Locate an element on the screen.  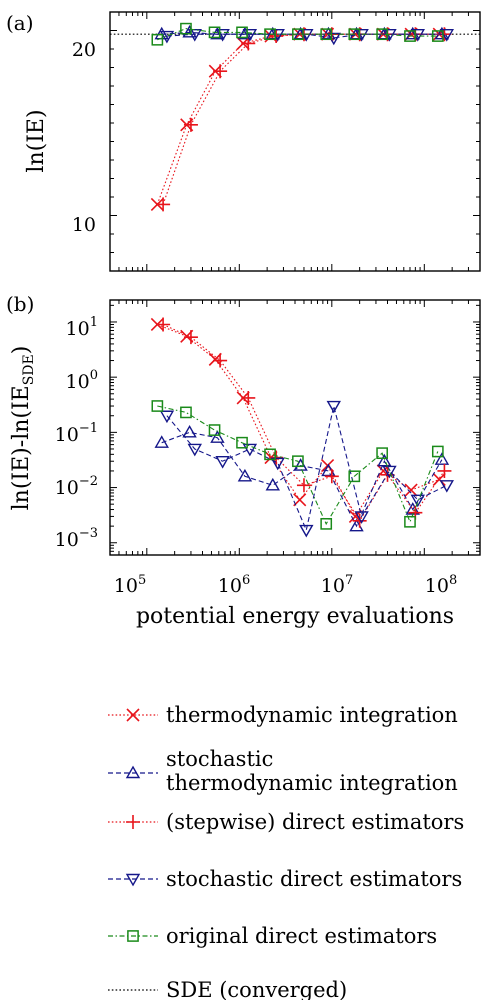
legend-label-stochastic-thermodynamic-integration: stochastic thermodynamic integration is located at coordinates (312, 771).